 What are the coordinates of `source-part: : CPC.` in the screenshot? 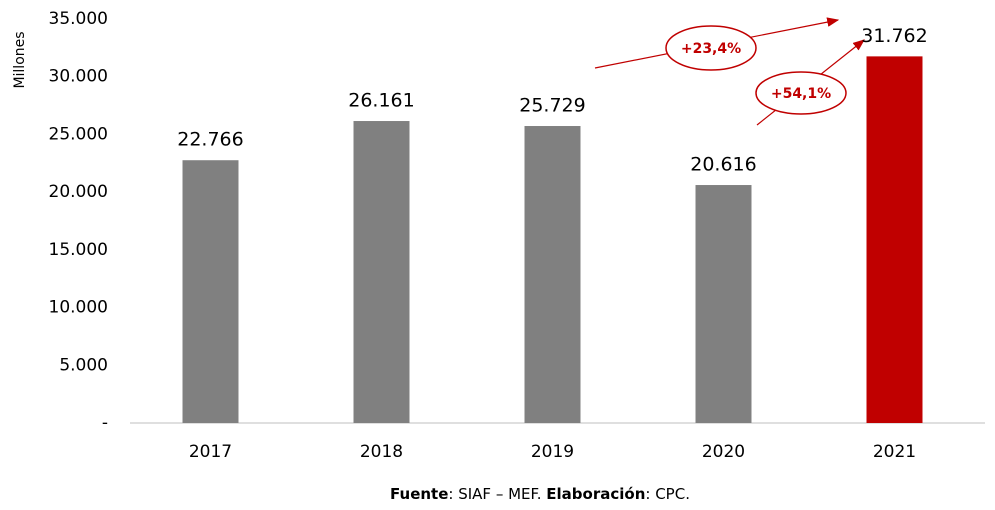 It's located at (667, 494).